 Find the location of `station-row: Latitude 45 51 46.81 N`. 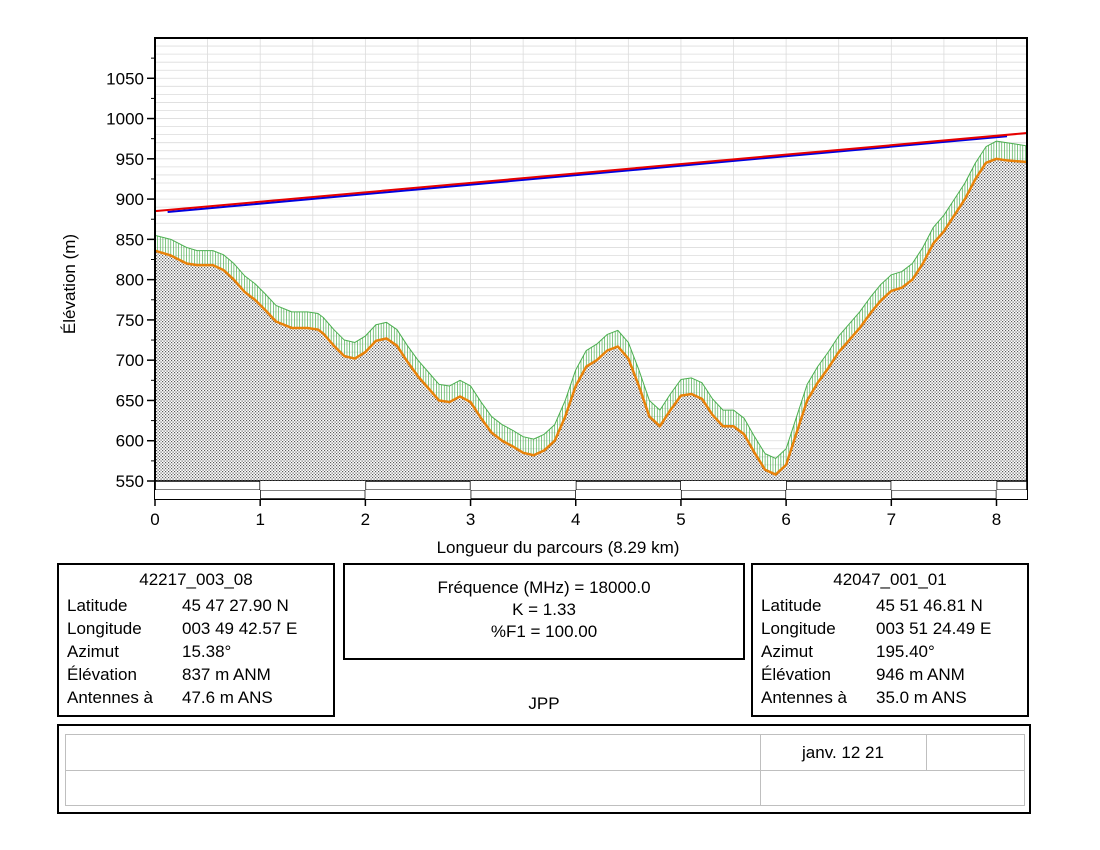

station-row: Latitude 45 51 46.81 N is located at coordinates (890, 605).